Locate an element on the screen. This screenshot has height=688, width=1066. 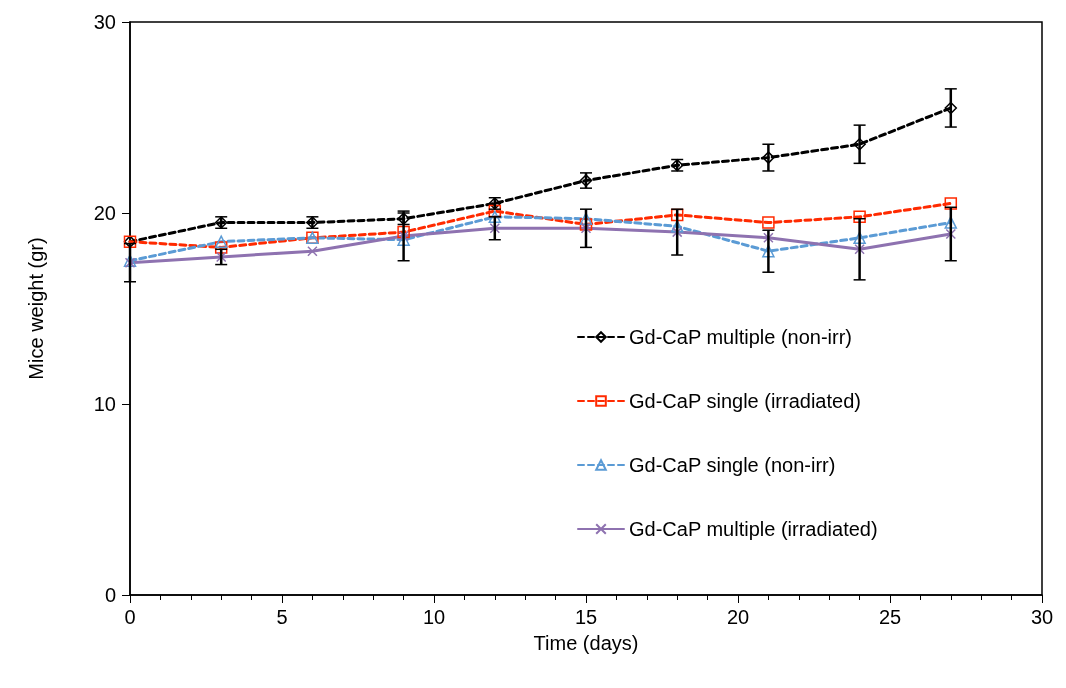
y-tick-label: 20 is located at coordinates (104, 213).